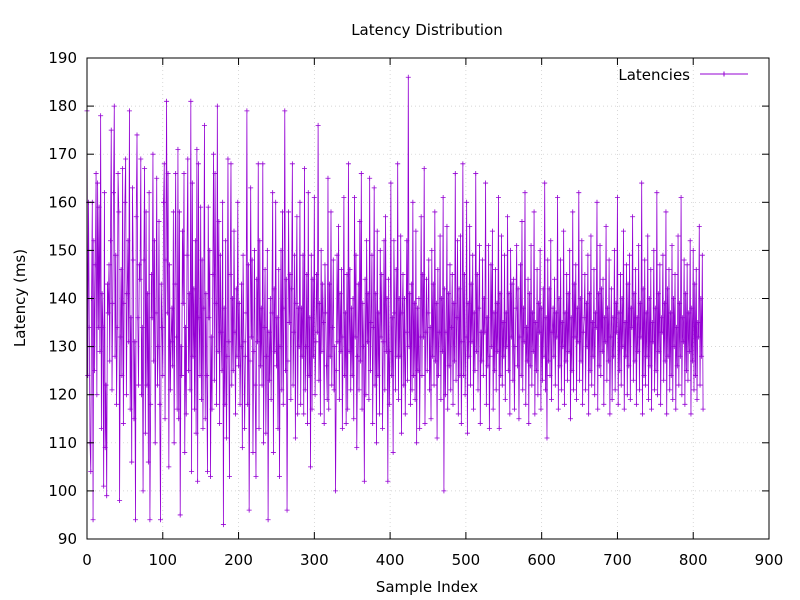 The height and width of the screenshot is (600, 800). Describe the element at coordinates (20, 298) in the screenshot. I see `y-axis-title: Latency (ms)` at that location.